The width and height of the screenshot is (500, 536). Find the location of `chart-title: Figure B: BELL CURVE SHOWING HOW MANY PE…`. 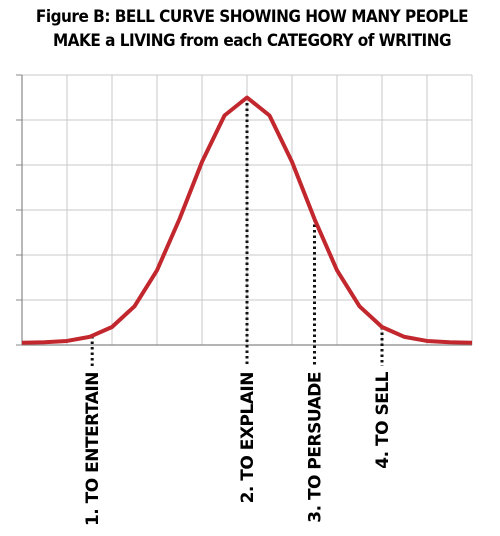

chart-title: Figure B: BELL CURVE SHOWING HOW MANY PE… is located at coordinates (252, 17).